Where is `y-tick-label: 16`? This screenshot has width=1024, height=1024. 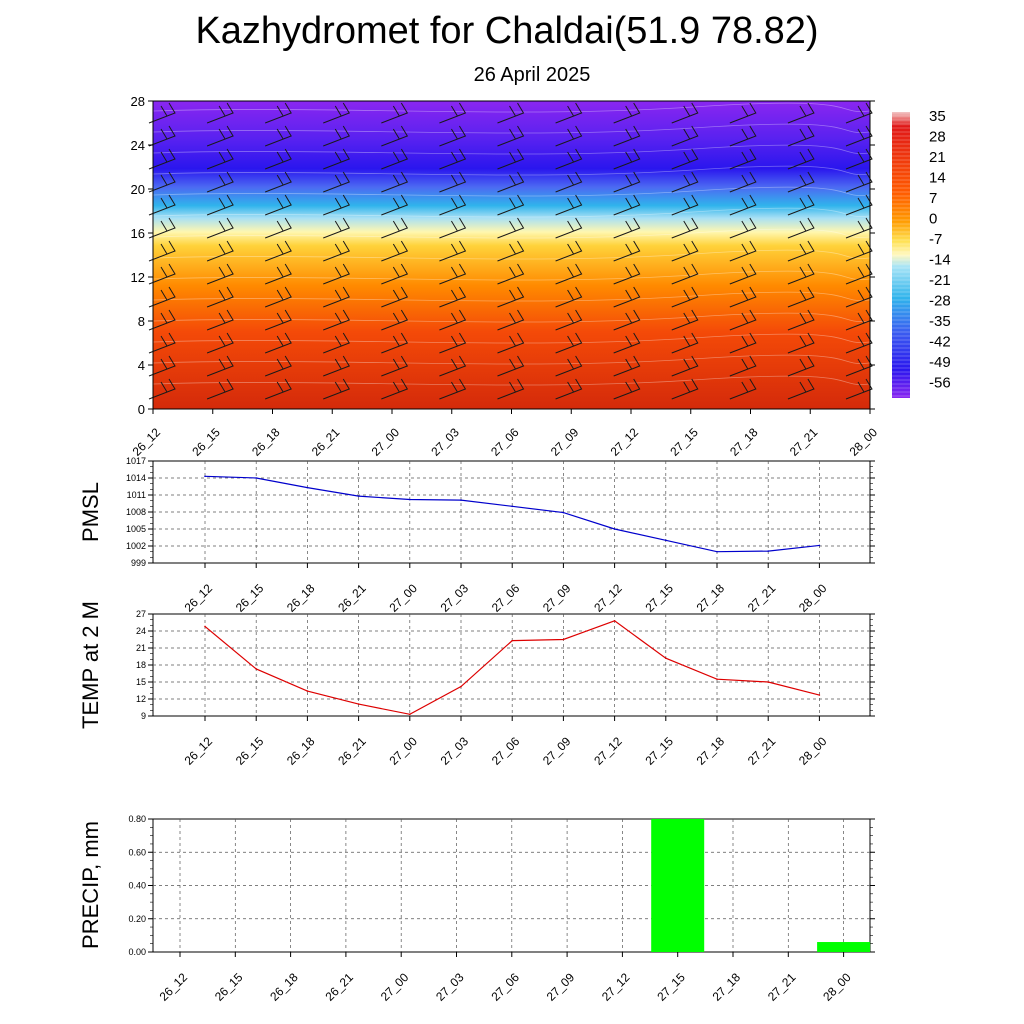 y-tick-label: 16 is located at coordinates (138, 233).